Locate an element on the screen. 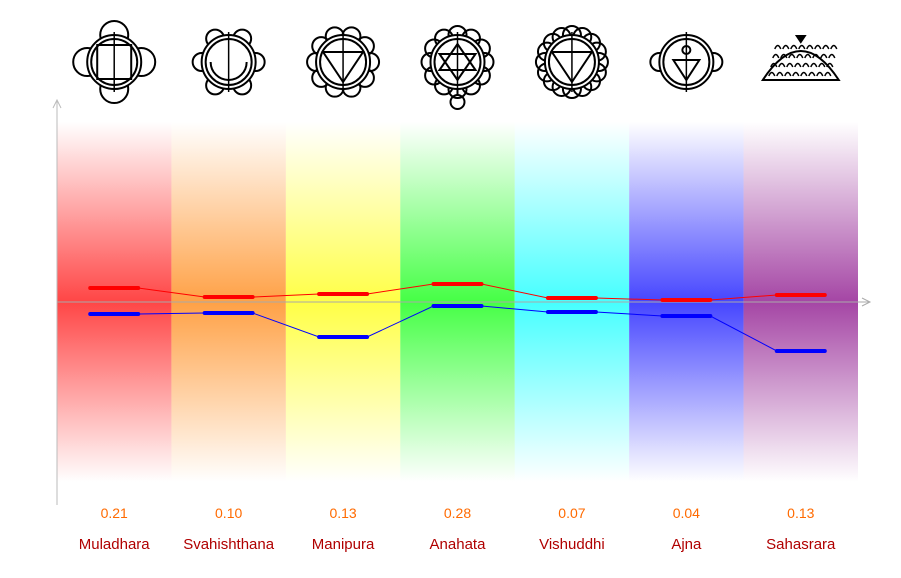  category-label: Anahata is located at coordinates (458, 544).